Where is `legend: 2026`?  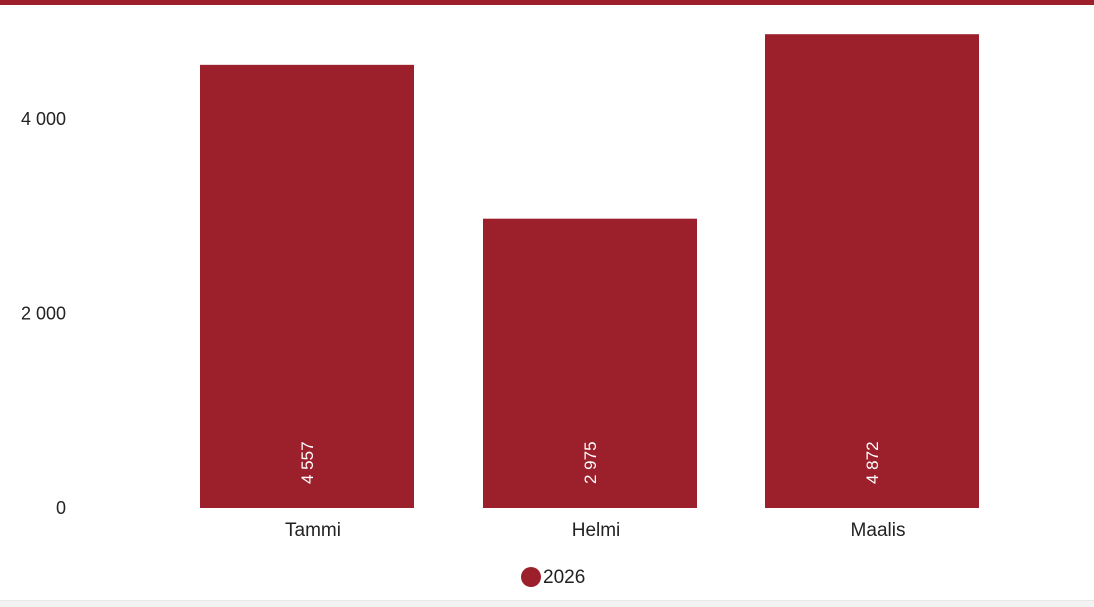
legend: 2026 is located at coordinates (553, 577).